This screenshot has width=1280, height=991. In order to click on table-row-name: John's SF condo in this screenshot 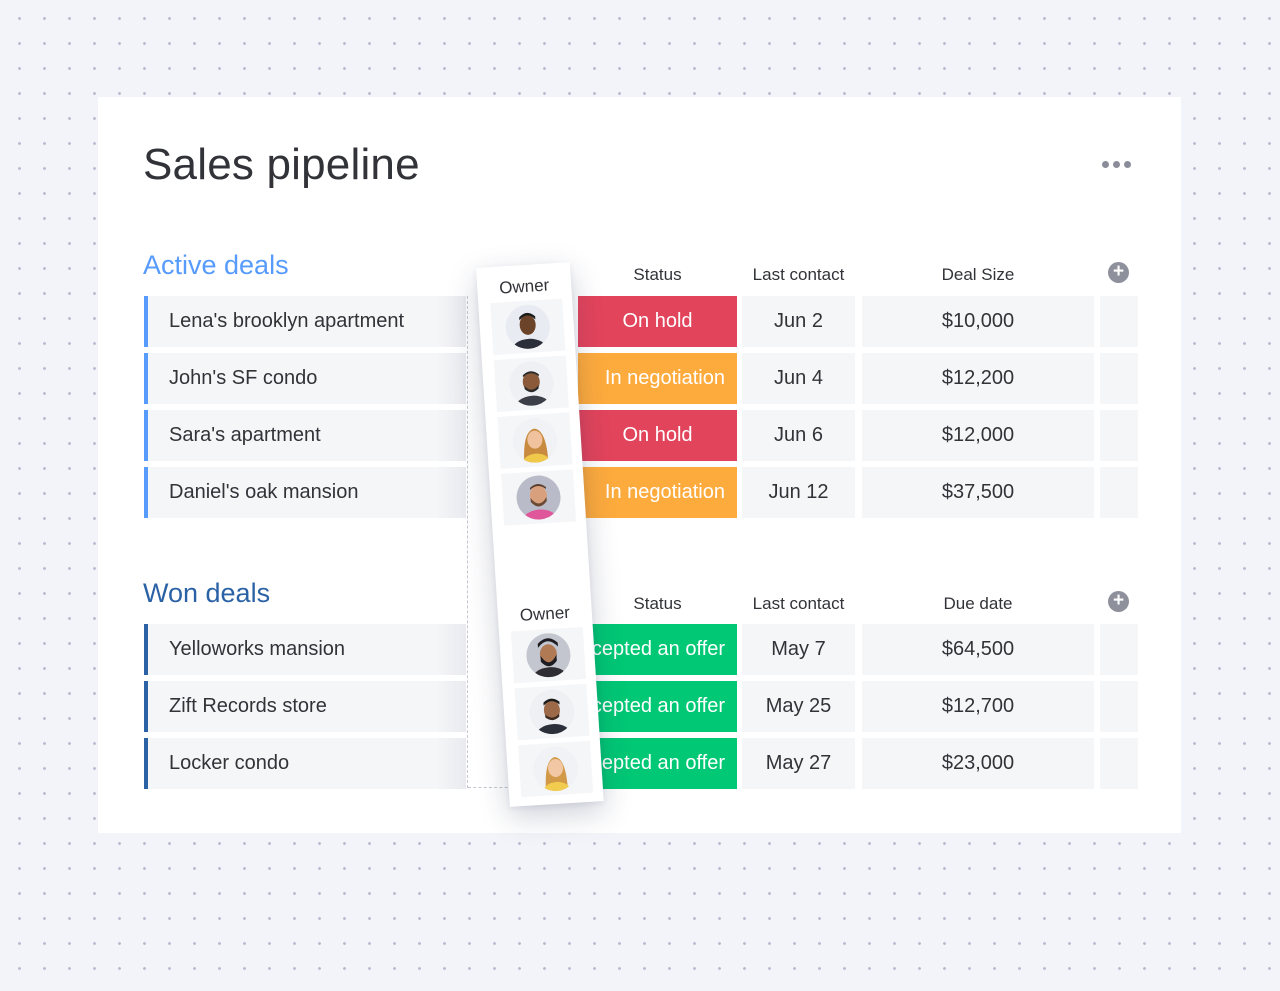, I will do `click(305, 378)`.